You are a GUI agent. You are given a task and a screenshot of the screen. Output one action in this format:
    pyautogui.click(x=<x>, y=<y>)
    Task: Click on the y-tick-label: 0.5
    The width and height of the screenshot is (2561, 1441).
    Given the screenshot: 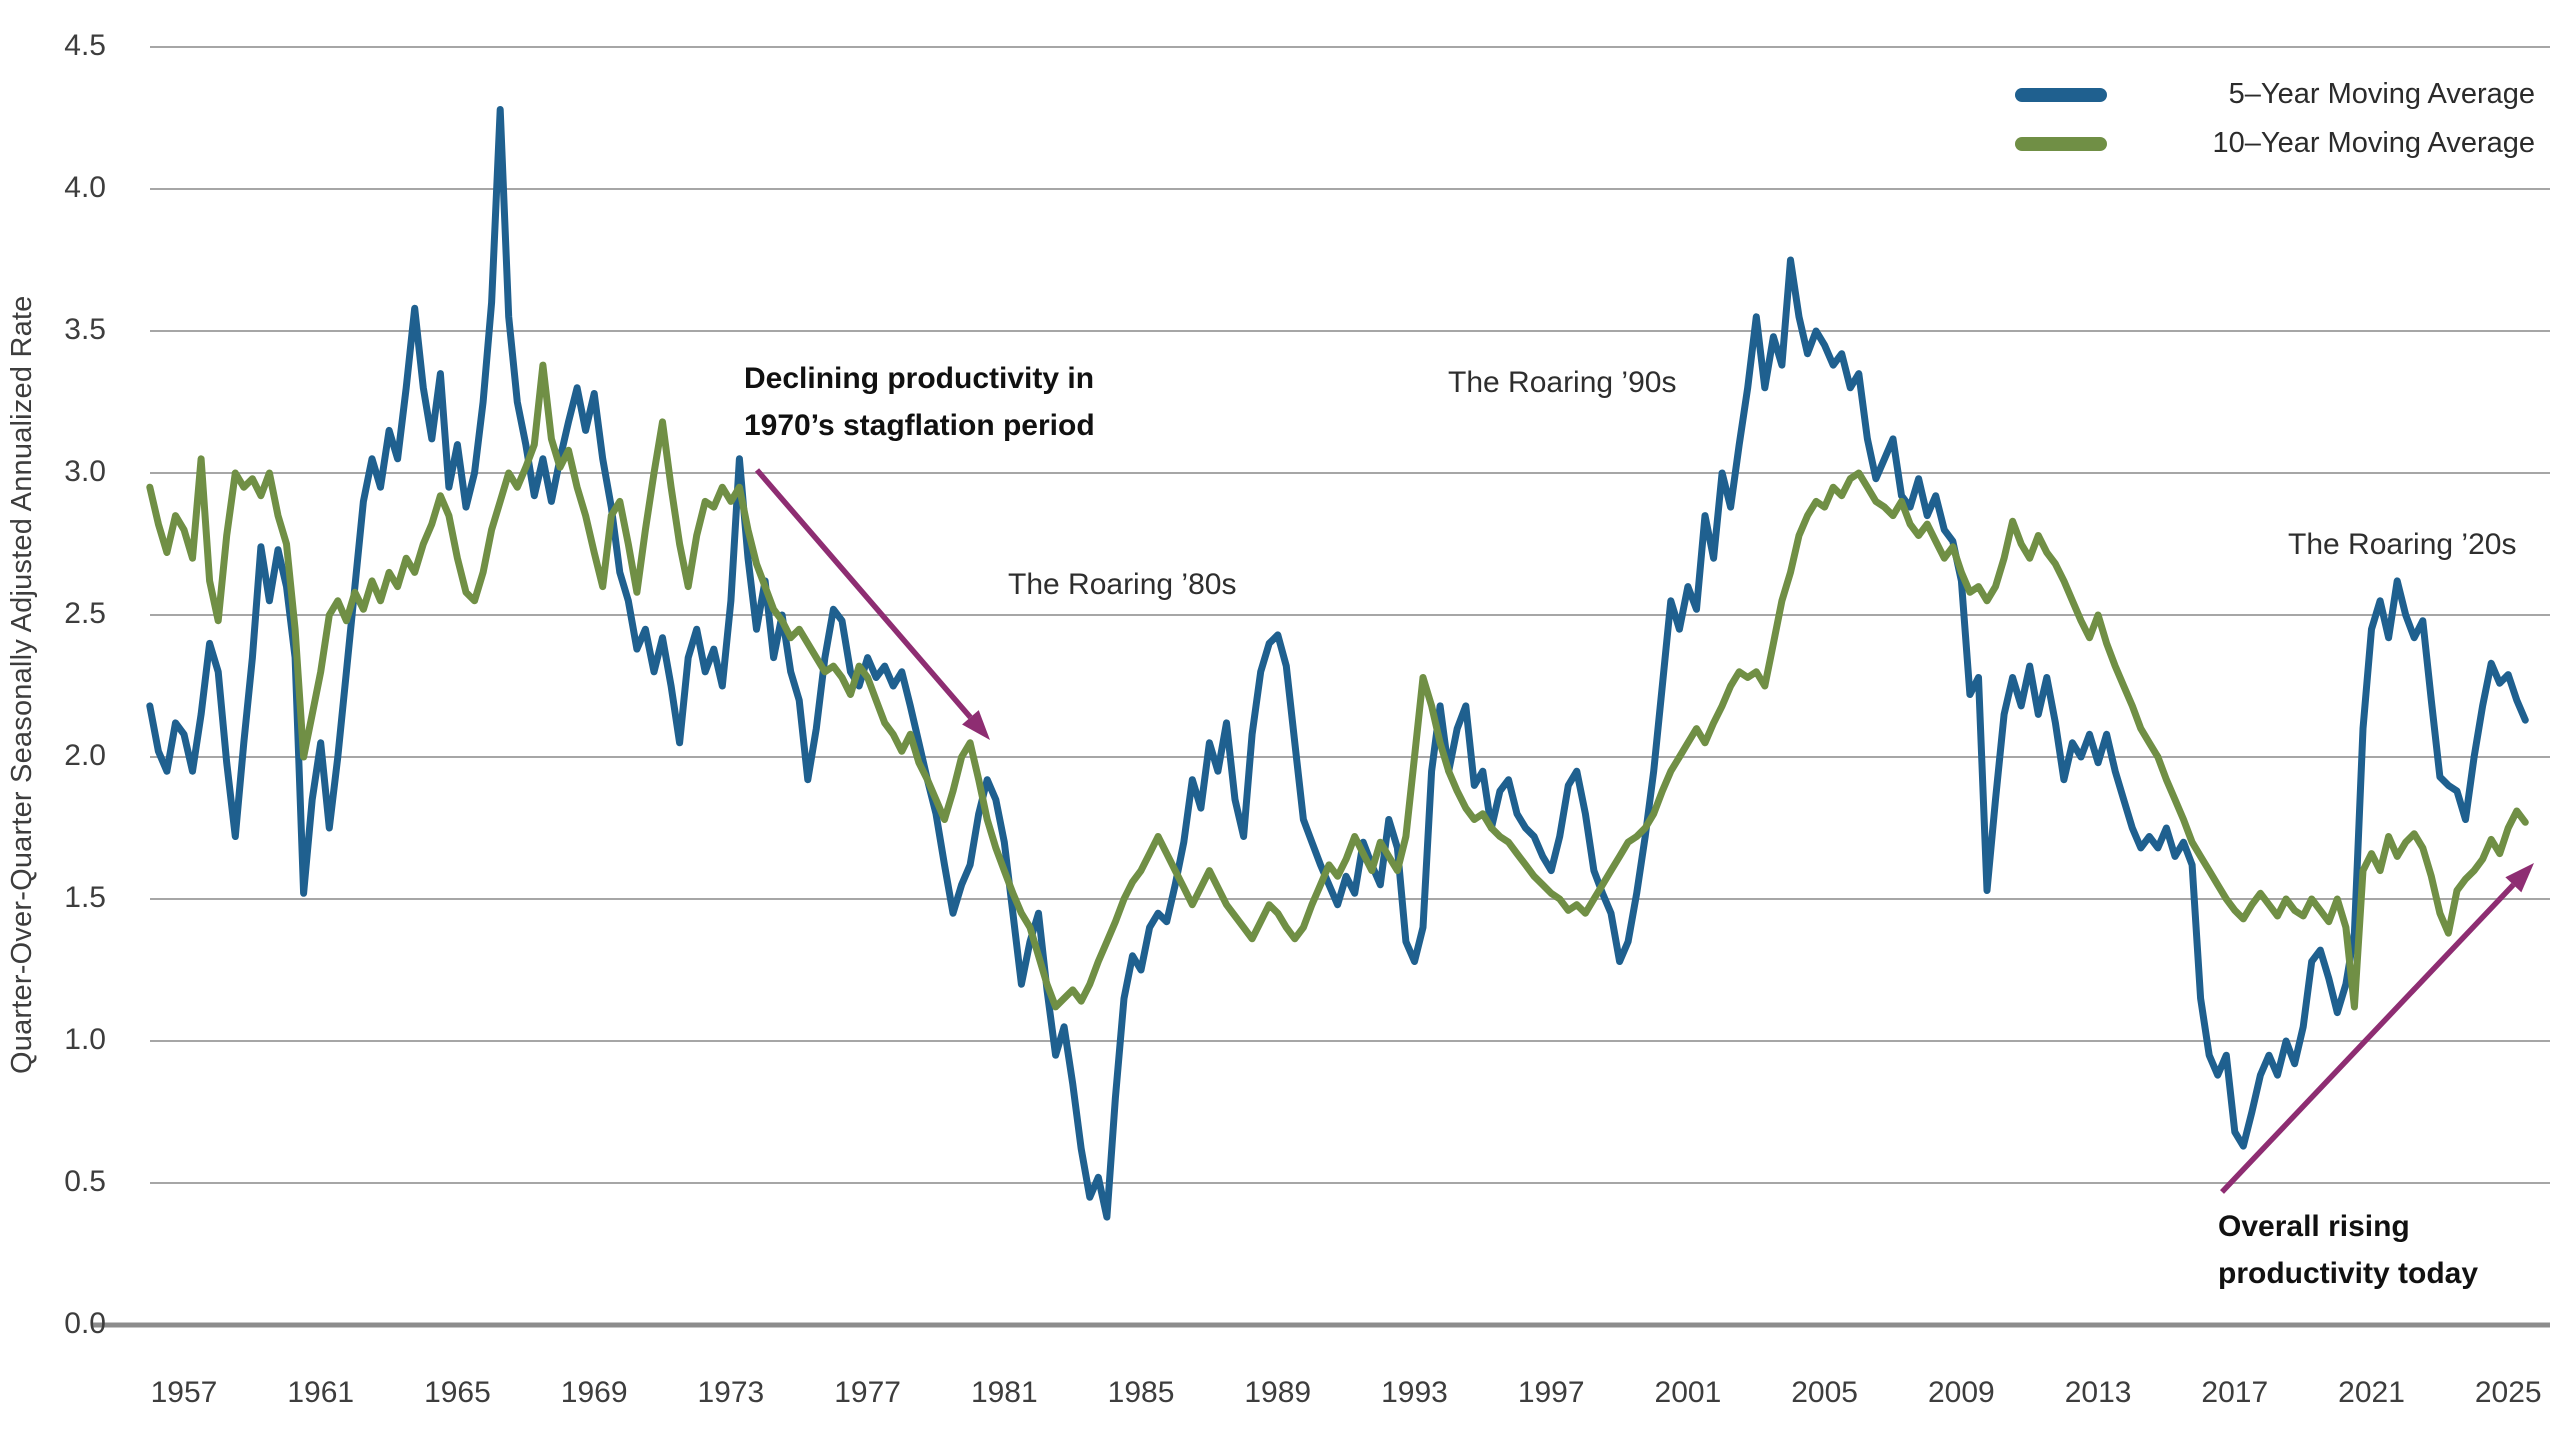 What is the action you would take?
    pyautogui.click(x=85, y=1181)
    